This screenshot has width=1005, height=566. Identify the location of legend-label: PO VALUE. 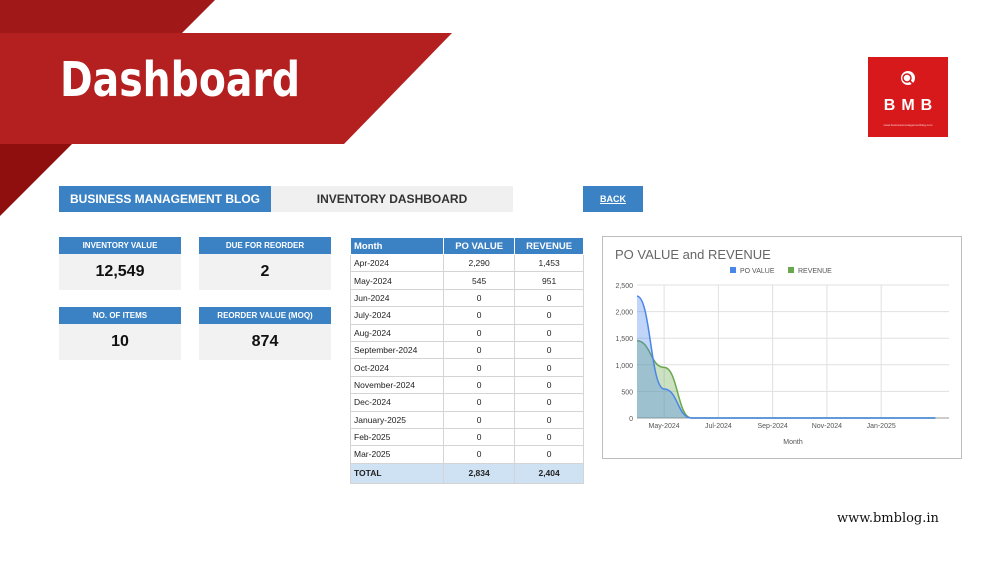
(757, 271).